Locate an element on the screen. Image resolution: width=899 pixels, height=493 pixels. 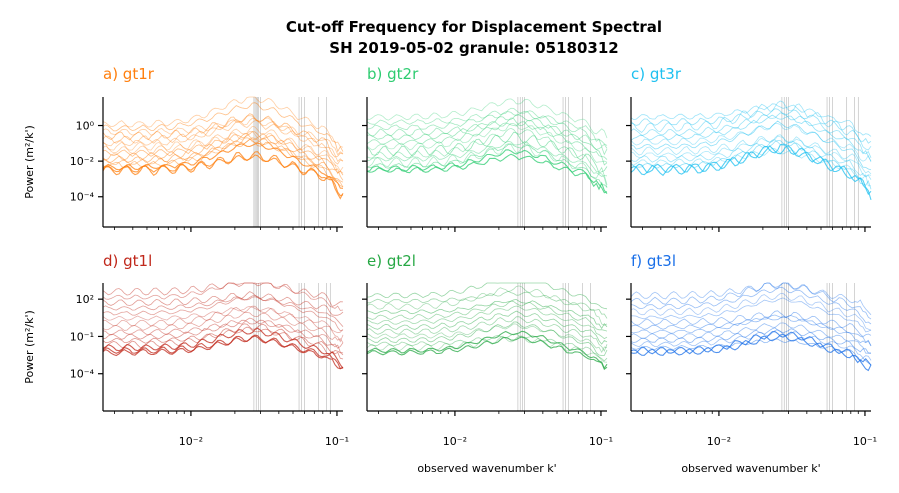
panel-6: f) gt3l 10⁻² 10⁻¹ observed wavenumber k' is located at coordinates (751, 363).